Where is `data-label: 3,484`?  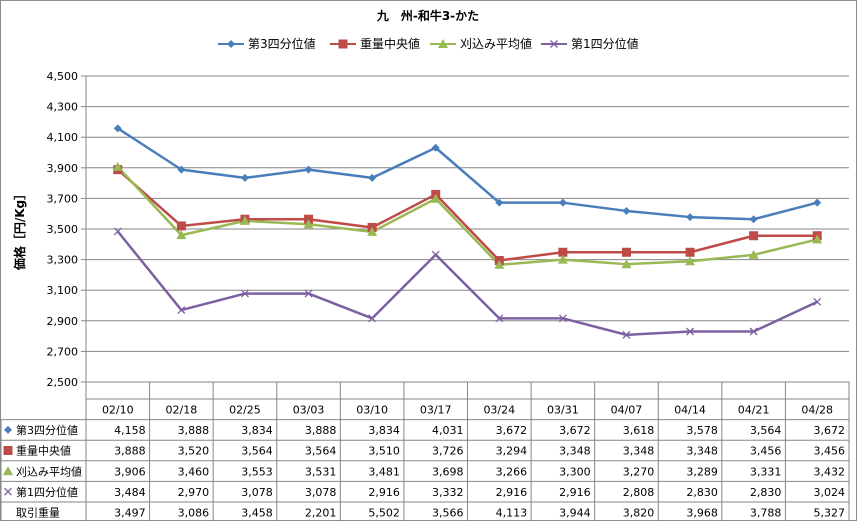
data-label: 3,484 is located at coordinates (130, 492).